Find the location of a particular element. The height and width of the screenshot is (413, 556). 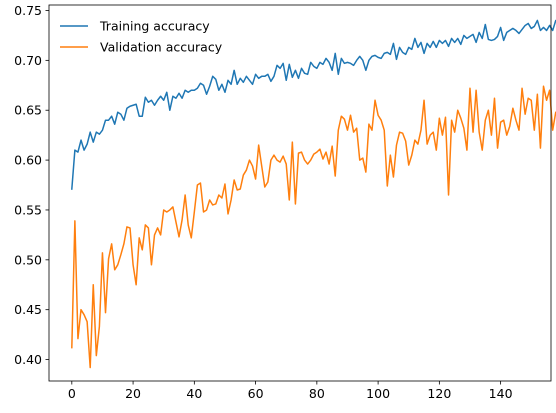

x-tick-label: 100 is located at coordinates (378, 393).